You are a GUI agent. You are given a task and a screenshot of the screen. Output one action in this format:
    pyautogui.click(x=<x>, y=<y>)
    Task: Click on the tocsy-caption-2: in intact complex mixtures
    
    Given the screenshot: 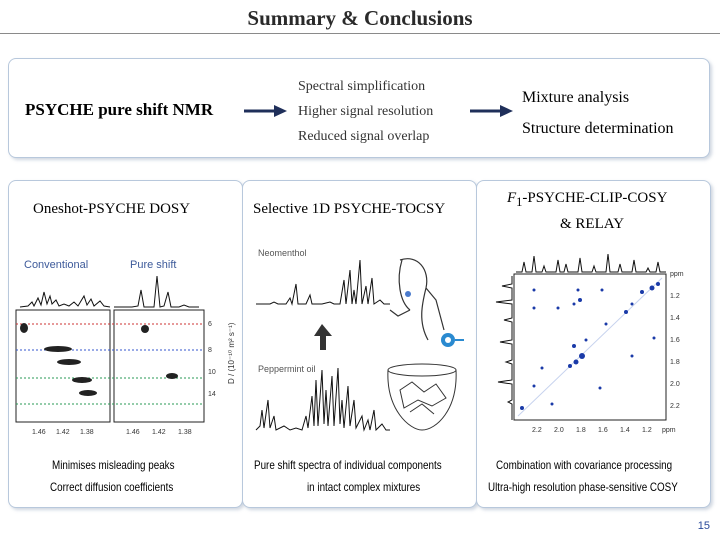 What is the action you would take?
    pyautogui.click(x=364, y=487)
    